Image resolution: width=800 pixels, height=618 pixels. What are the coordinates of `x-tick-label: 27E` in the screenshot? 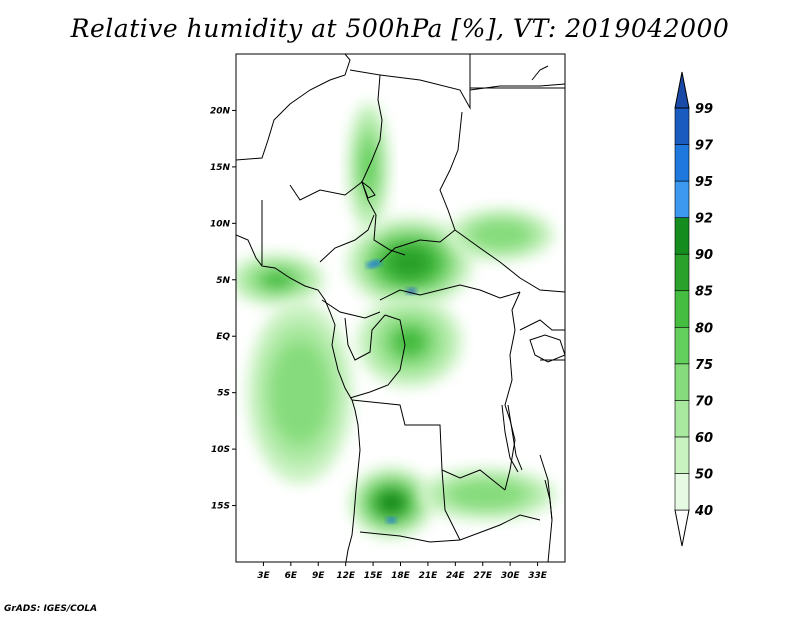 It's located at (483, 576).